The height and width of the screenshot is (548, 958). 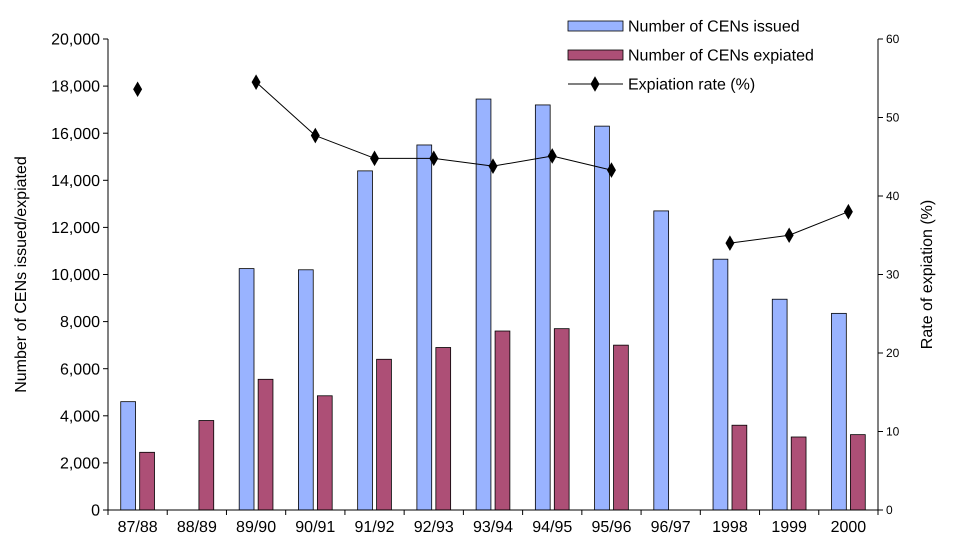 What do you see at coordinates (670, 527) in the screenshot?
I see `x-tick-label: 96/97` at bounding box center [670, 527].